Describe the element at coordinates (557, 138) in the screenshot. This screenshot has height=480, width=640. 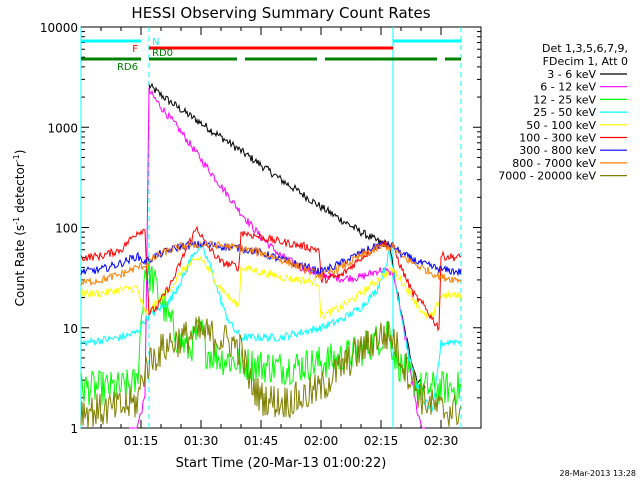
I see `legend-label: 100 - 300 keV` at that location.